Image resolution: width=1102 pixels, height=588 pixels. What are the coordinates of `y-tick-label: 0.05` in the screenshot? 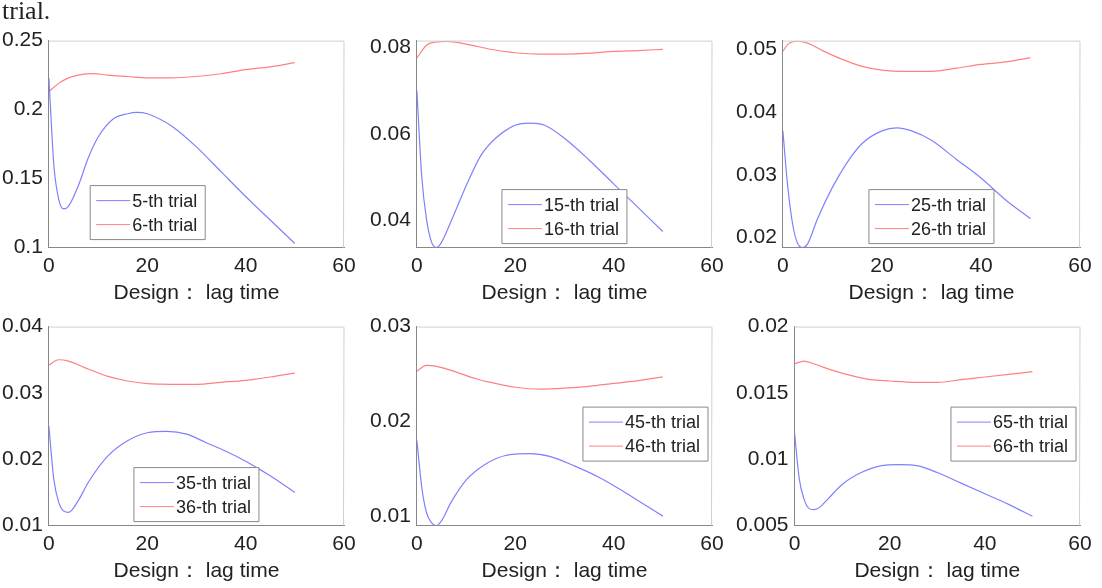 It's located at (756, 48).